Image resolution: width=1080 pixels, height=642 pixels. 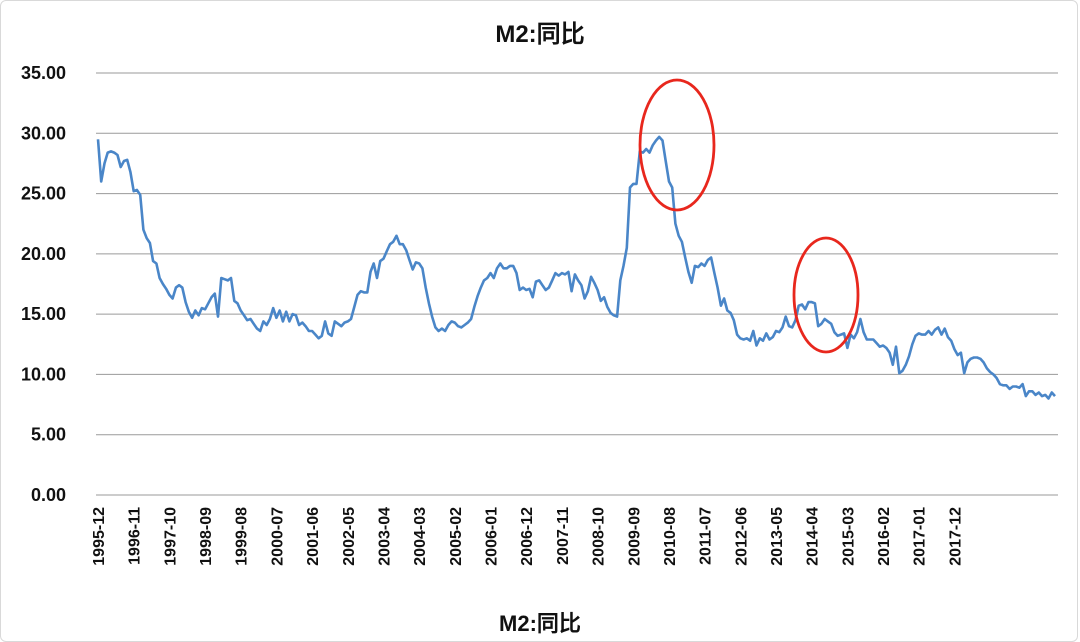 I want to click on chart-title: M2:同比, so click(x=540, y=34).